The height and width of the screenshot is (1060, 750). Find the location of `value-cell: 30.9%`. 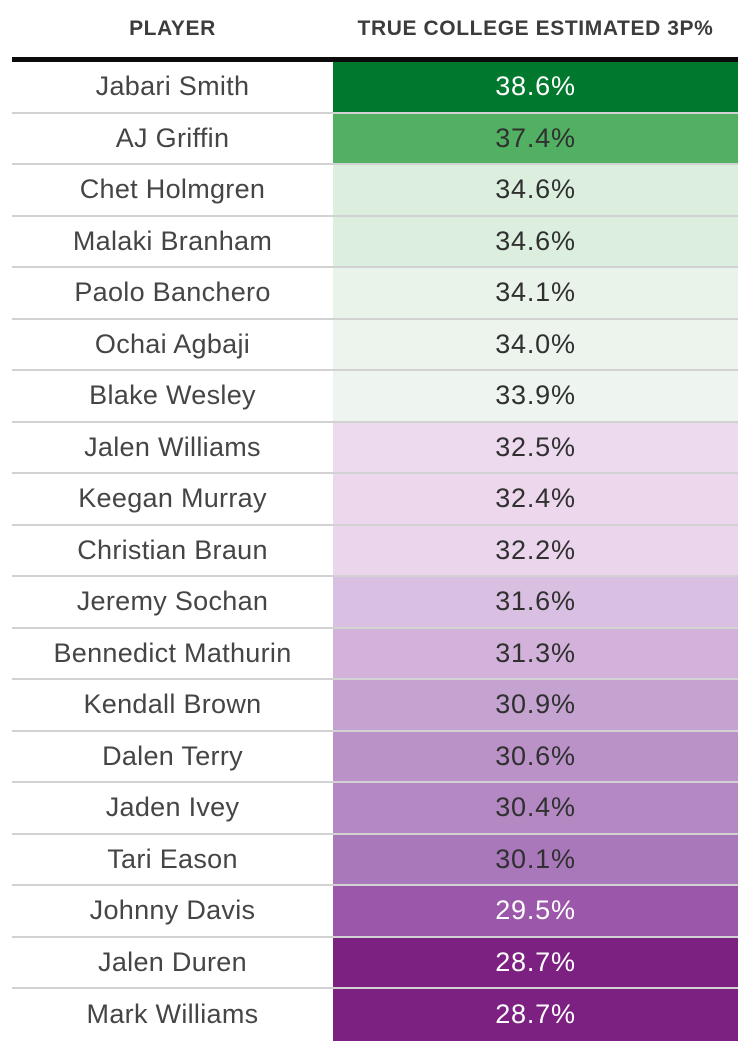

value-cell: 30.9% is located at coordinates (535, 706).